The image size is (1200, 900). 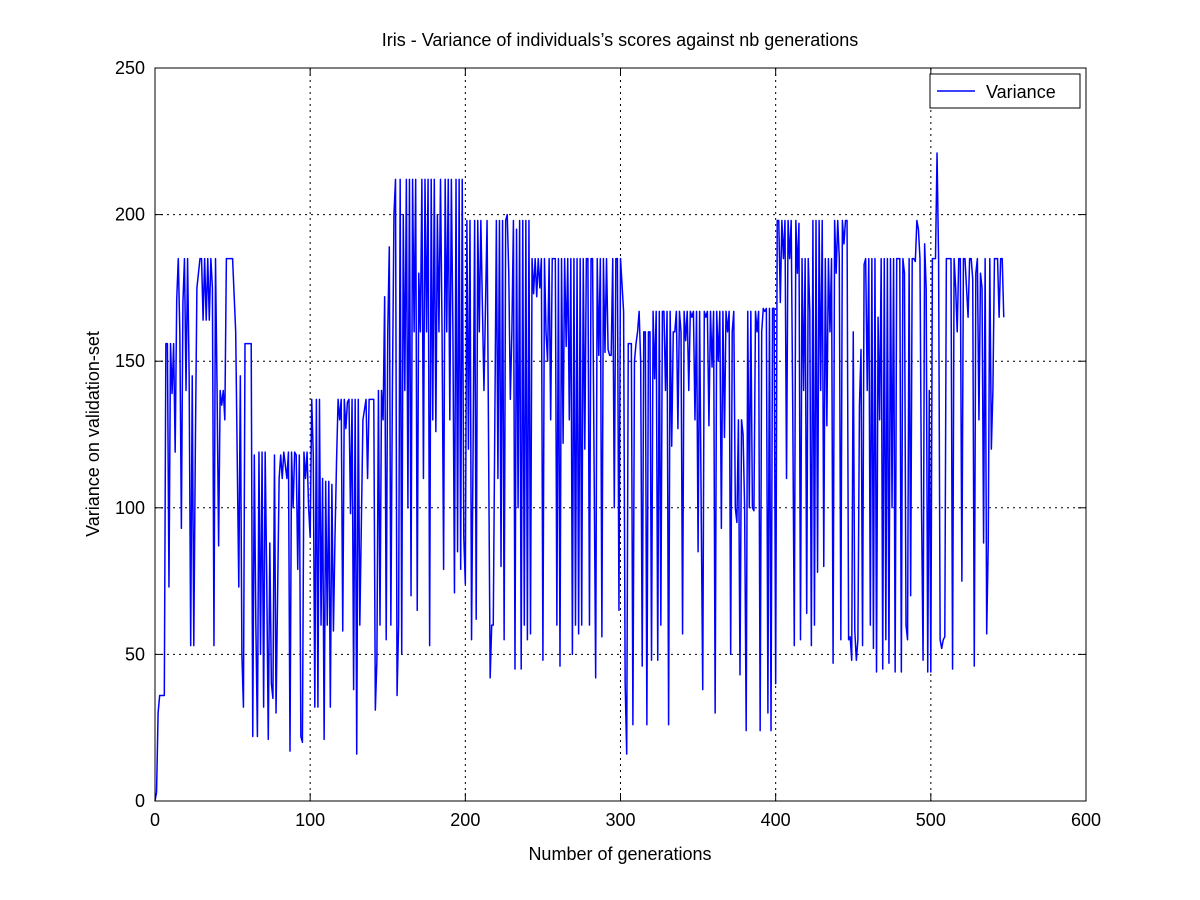 I want to click on x-tick-label: 100, so click(x=310, y=820).